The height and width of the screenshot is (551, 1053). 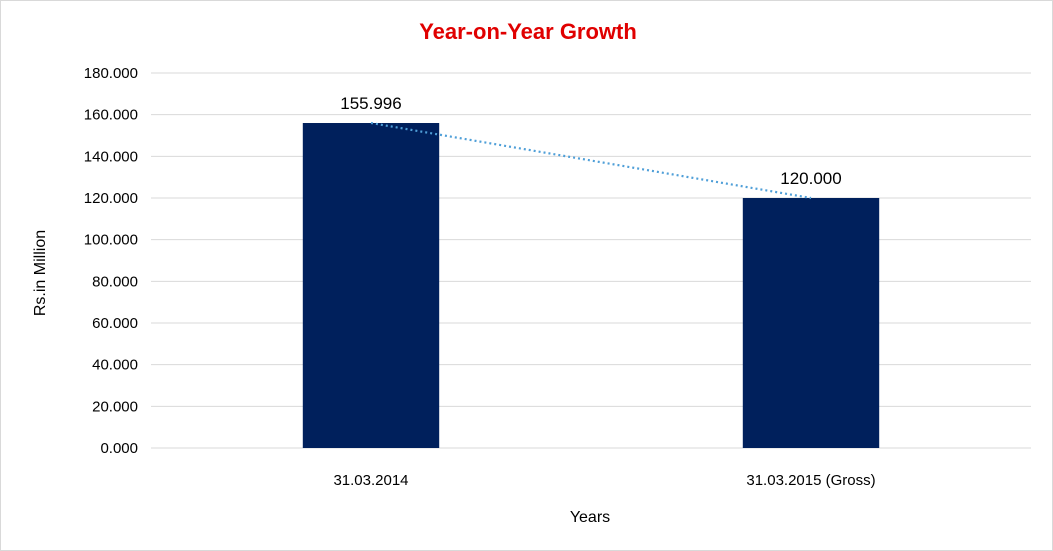 I want to click on y-axis-title: Rs.in Million, so click(x=40, y=273).